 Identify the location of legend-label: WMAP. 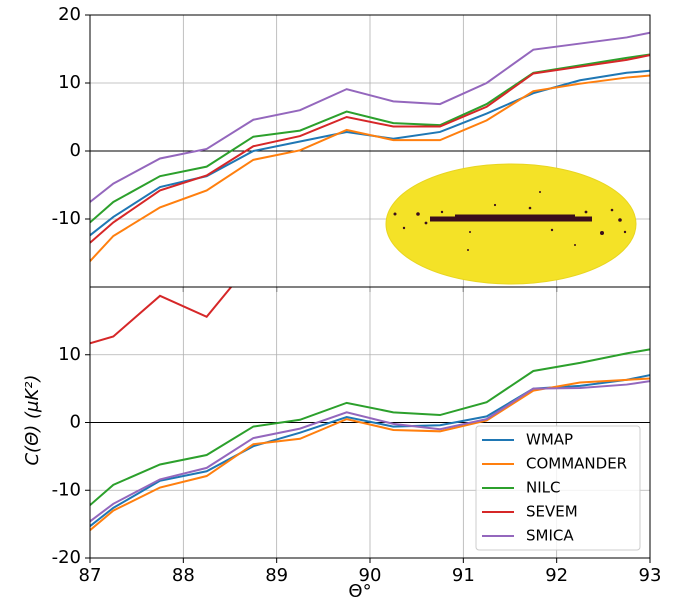
(549, 440).